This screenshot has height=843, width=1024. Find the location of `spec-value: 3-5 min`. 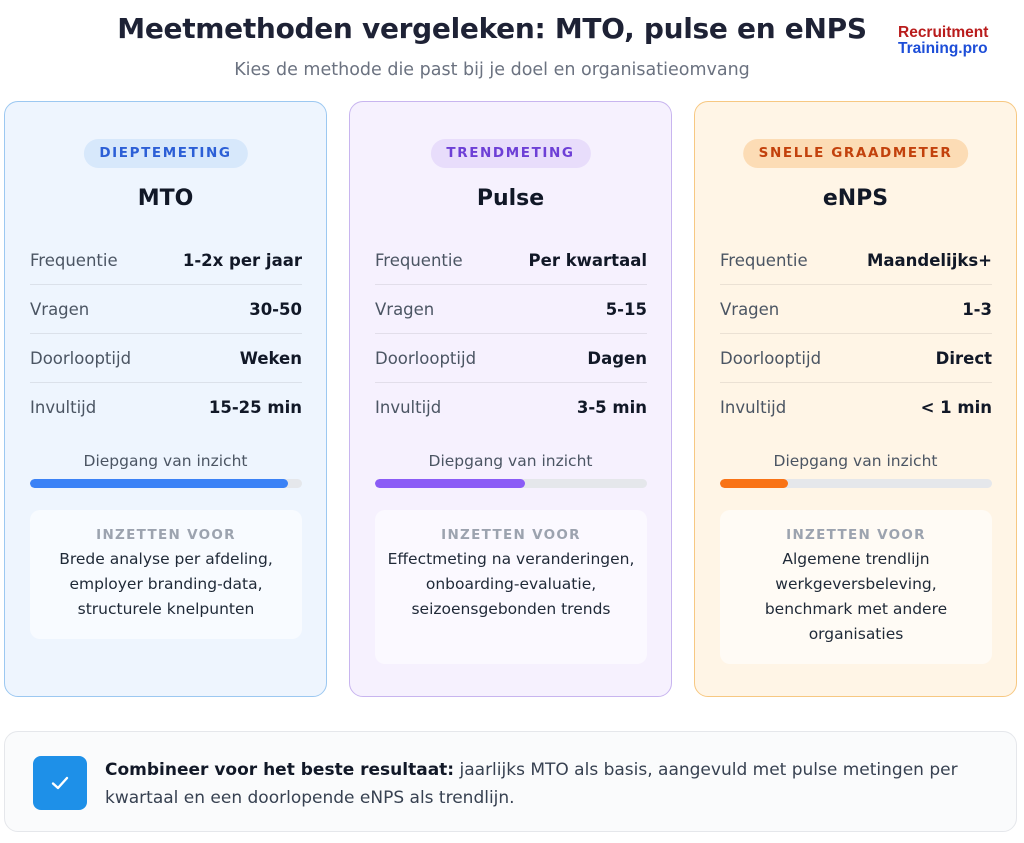

spec-value: 3-5 min is located at coordinates (611, 407).